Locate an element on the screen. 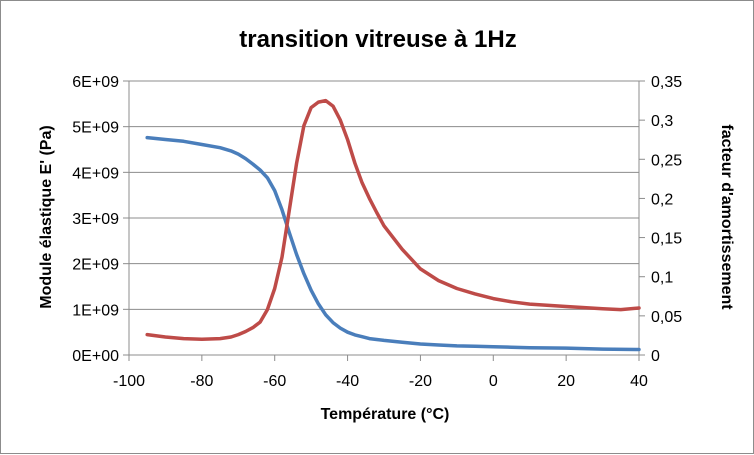  y-tick-label: 1E+09 is located at coordinates (95, 310).